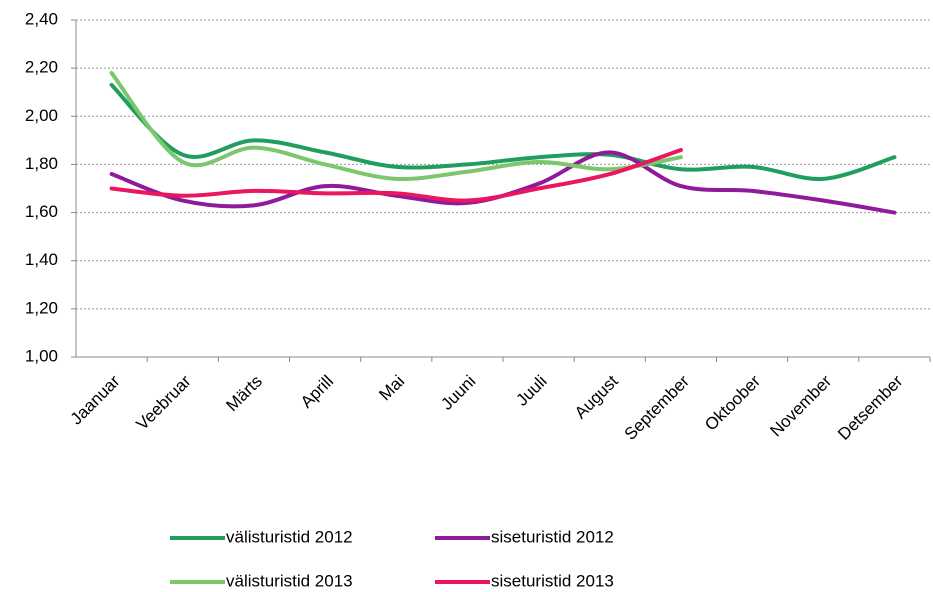 The width and height of the screenshot is (933, 592). I want to click on x-tick-label: Märts, so click(243, 393).